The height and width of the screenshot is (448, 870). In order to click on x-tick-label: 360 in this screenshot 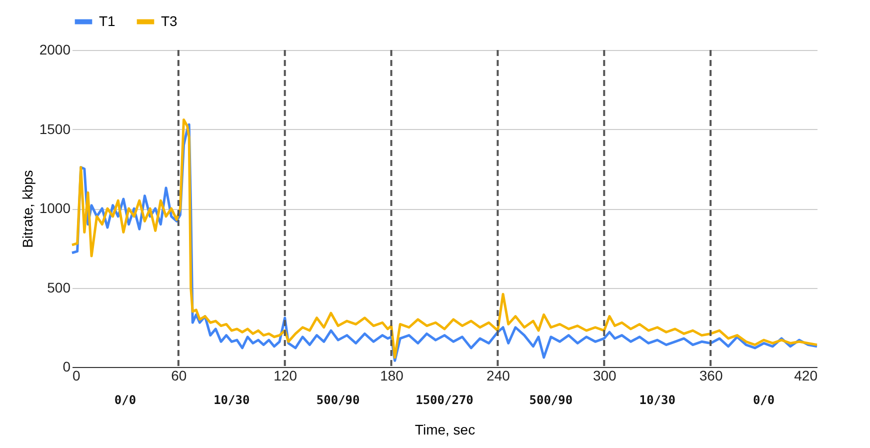, I will do `click(711, 376)`.